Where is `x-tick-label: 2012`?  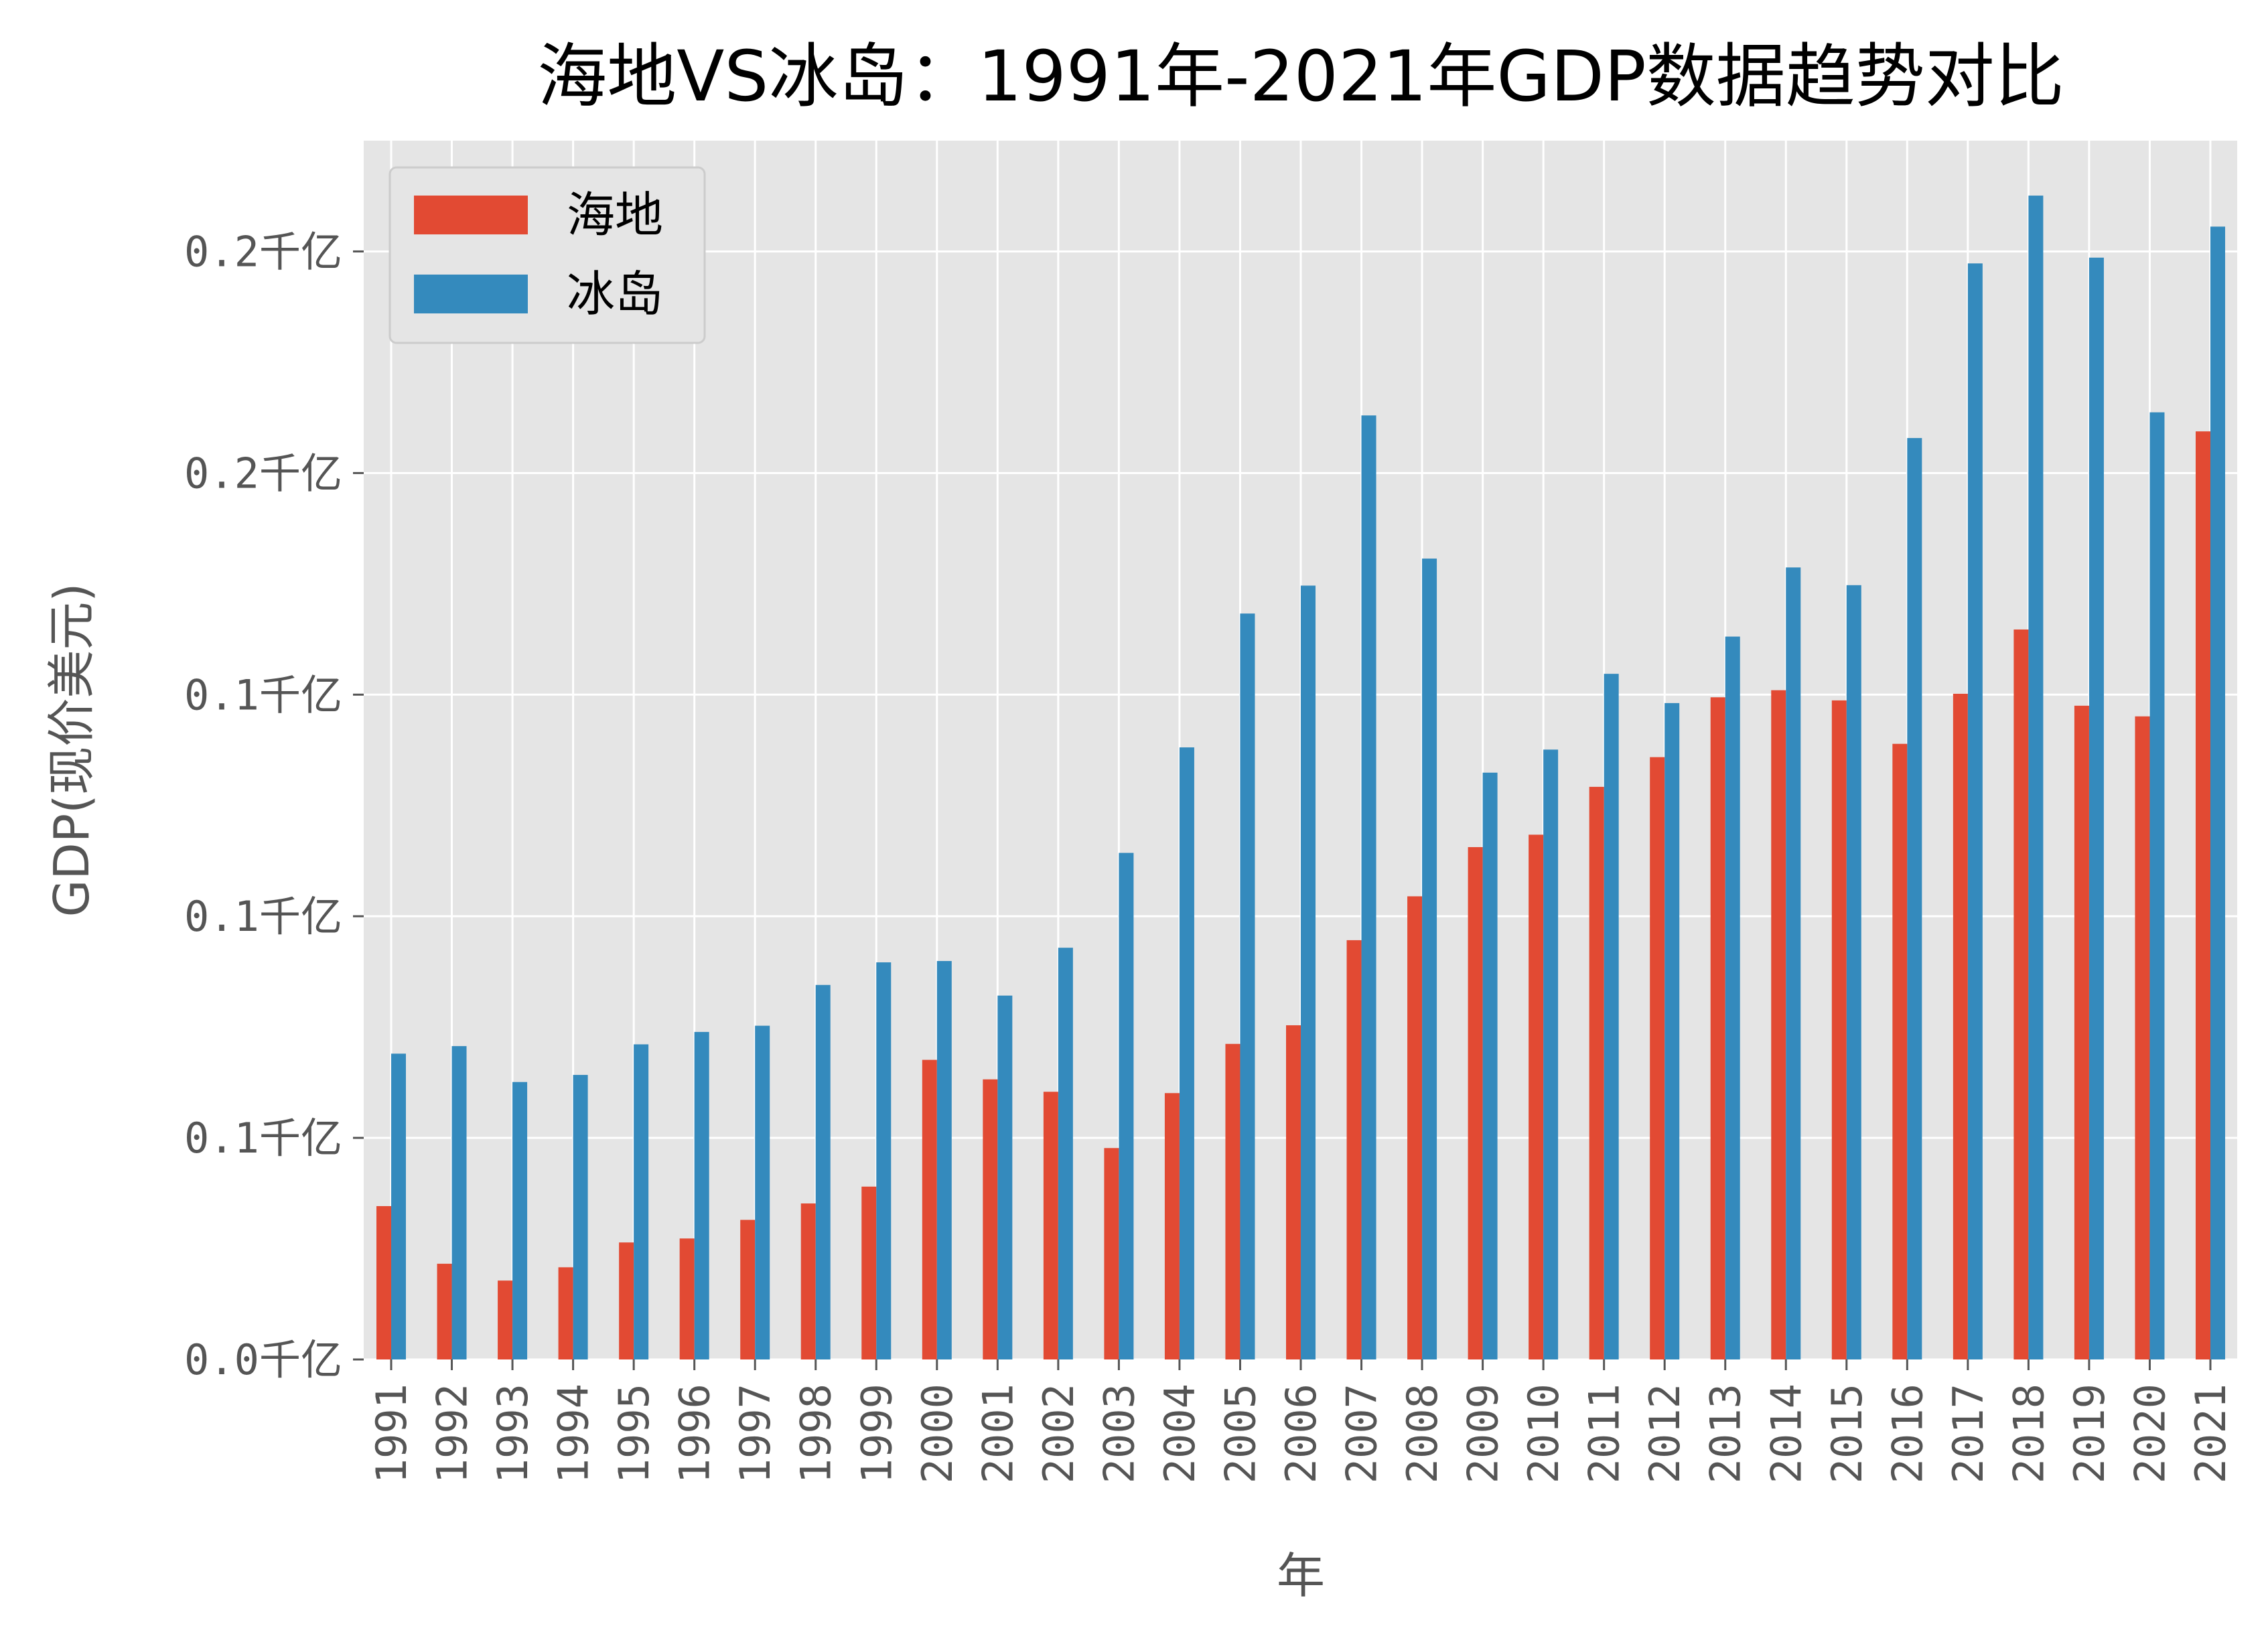 x-tick-label: 2012 is located at coordinates (1664, 1433).